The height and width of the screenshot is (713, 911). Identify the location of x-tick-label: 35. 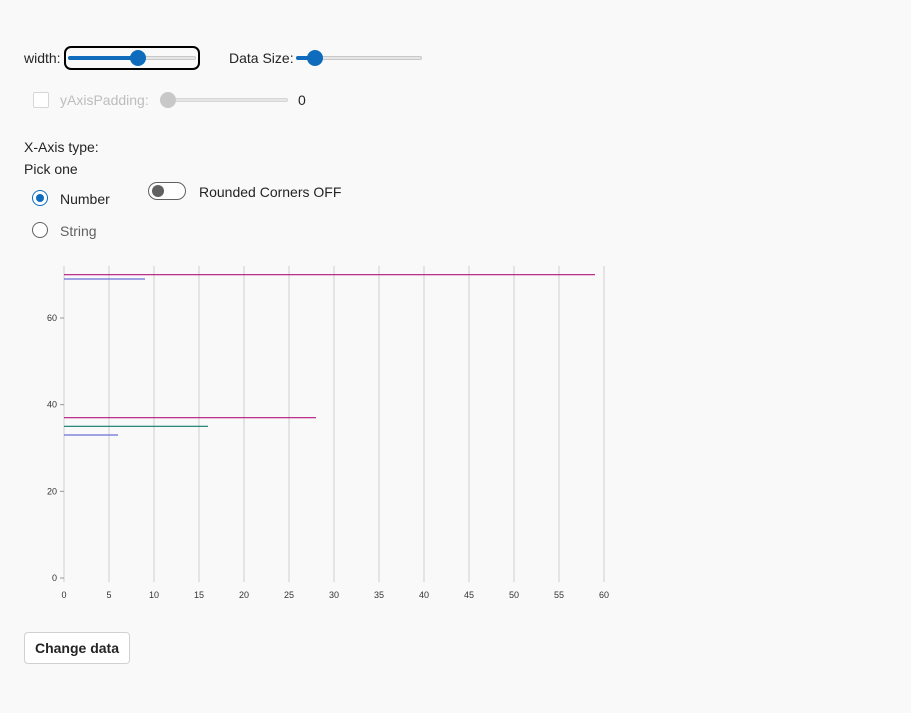
(379, 595).